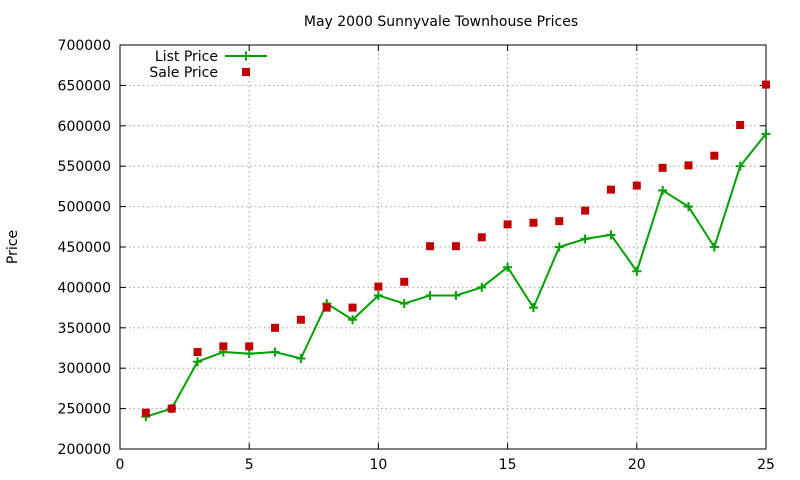 Image resolution: width=800 pixels, height=480 pixels. Describe the element at coordinates (84, 46) in the screenshot. I see `y-tick-label: 700000` at that location.